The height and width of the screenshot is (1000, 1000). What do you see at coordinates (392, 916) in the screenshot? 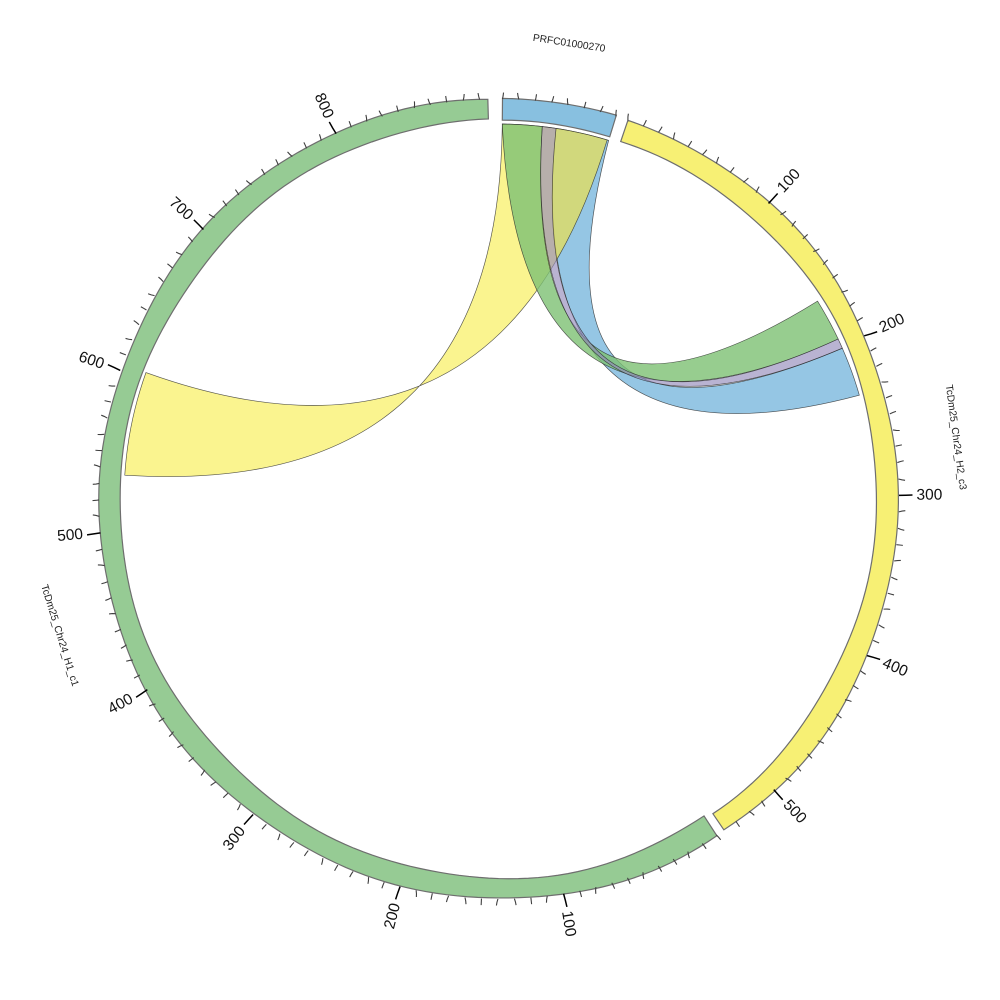
I see `svg-text: 200` at bounding box center [392, 916].